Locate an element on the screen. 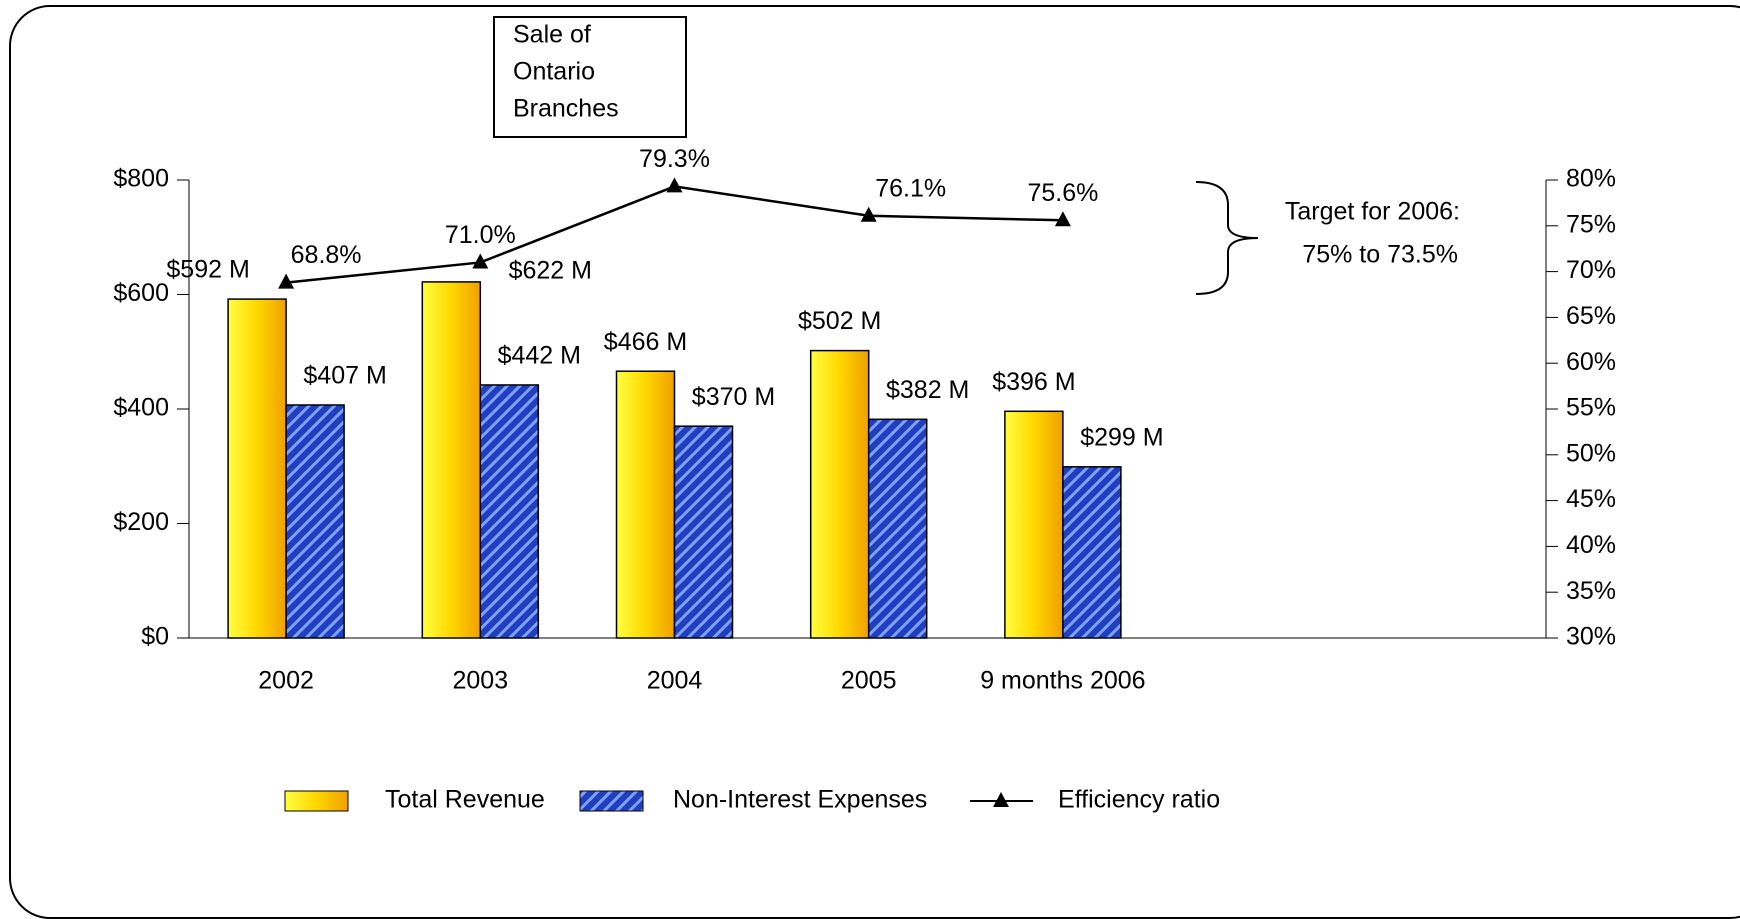  line is located at coordinates (674, 234).